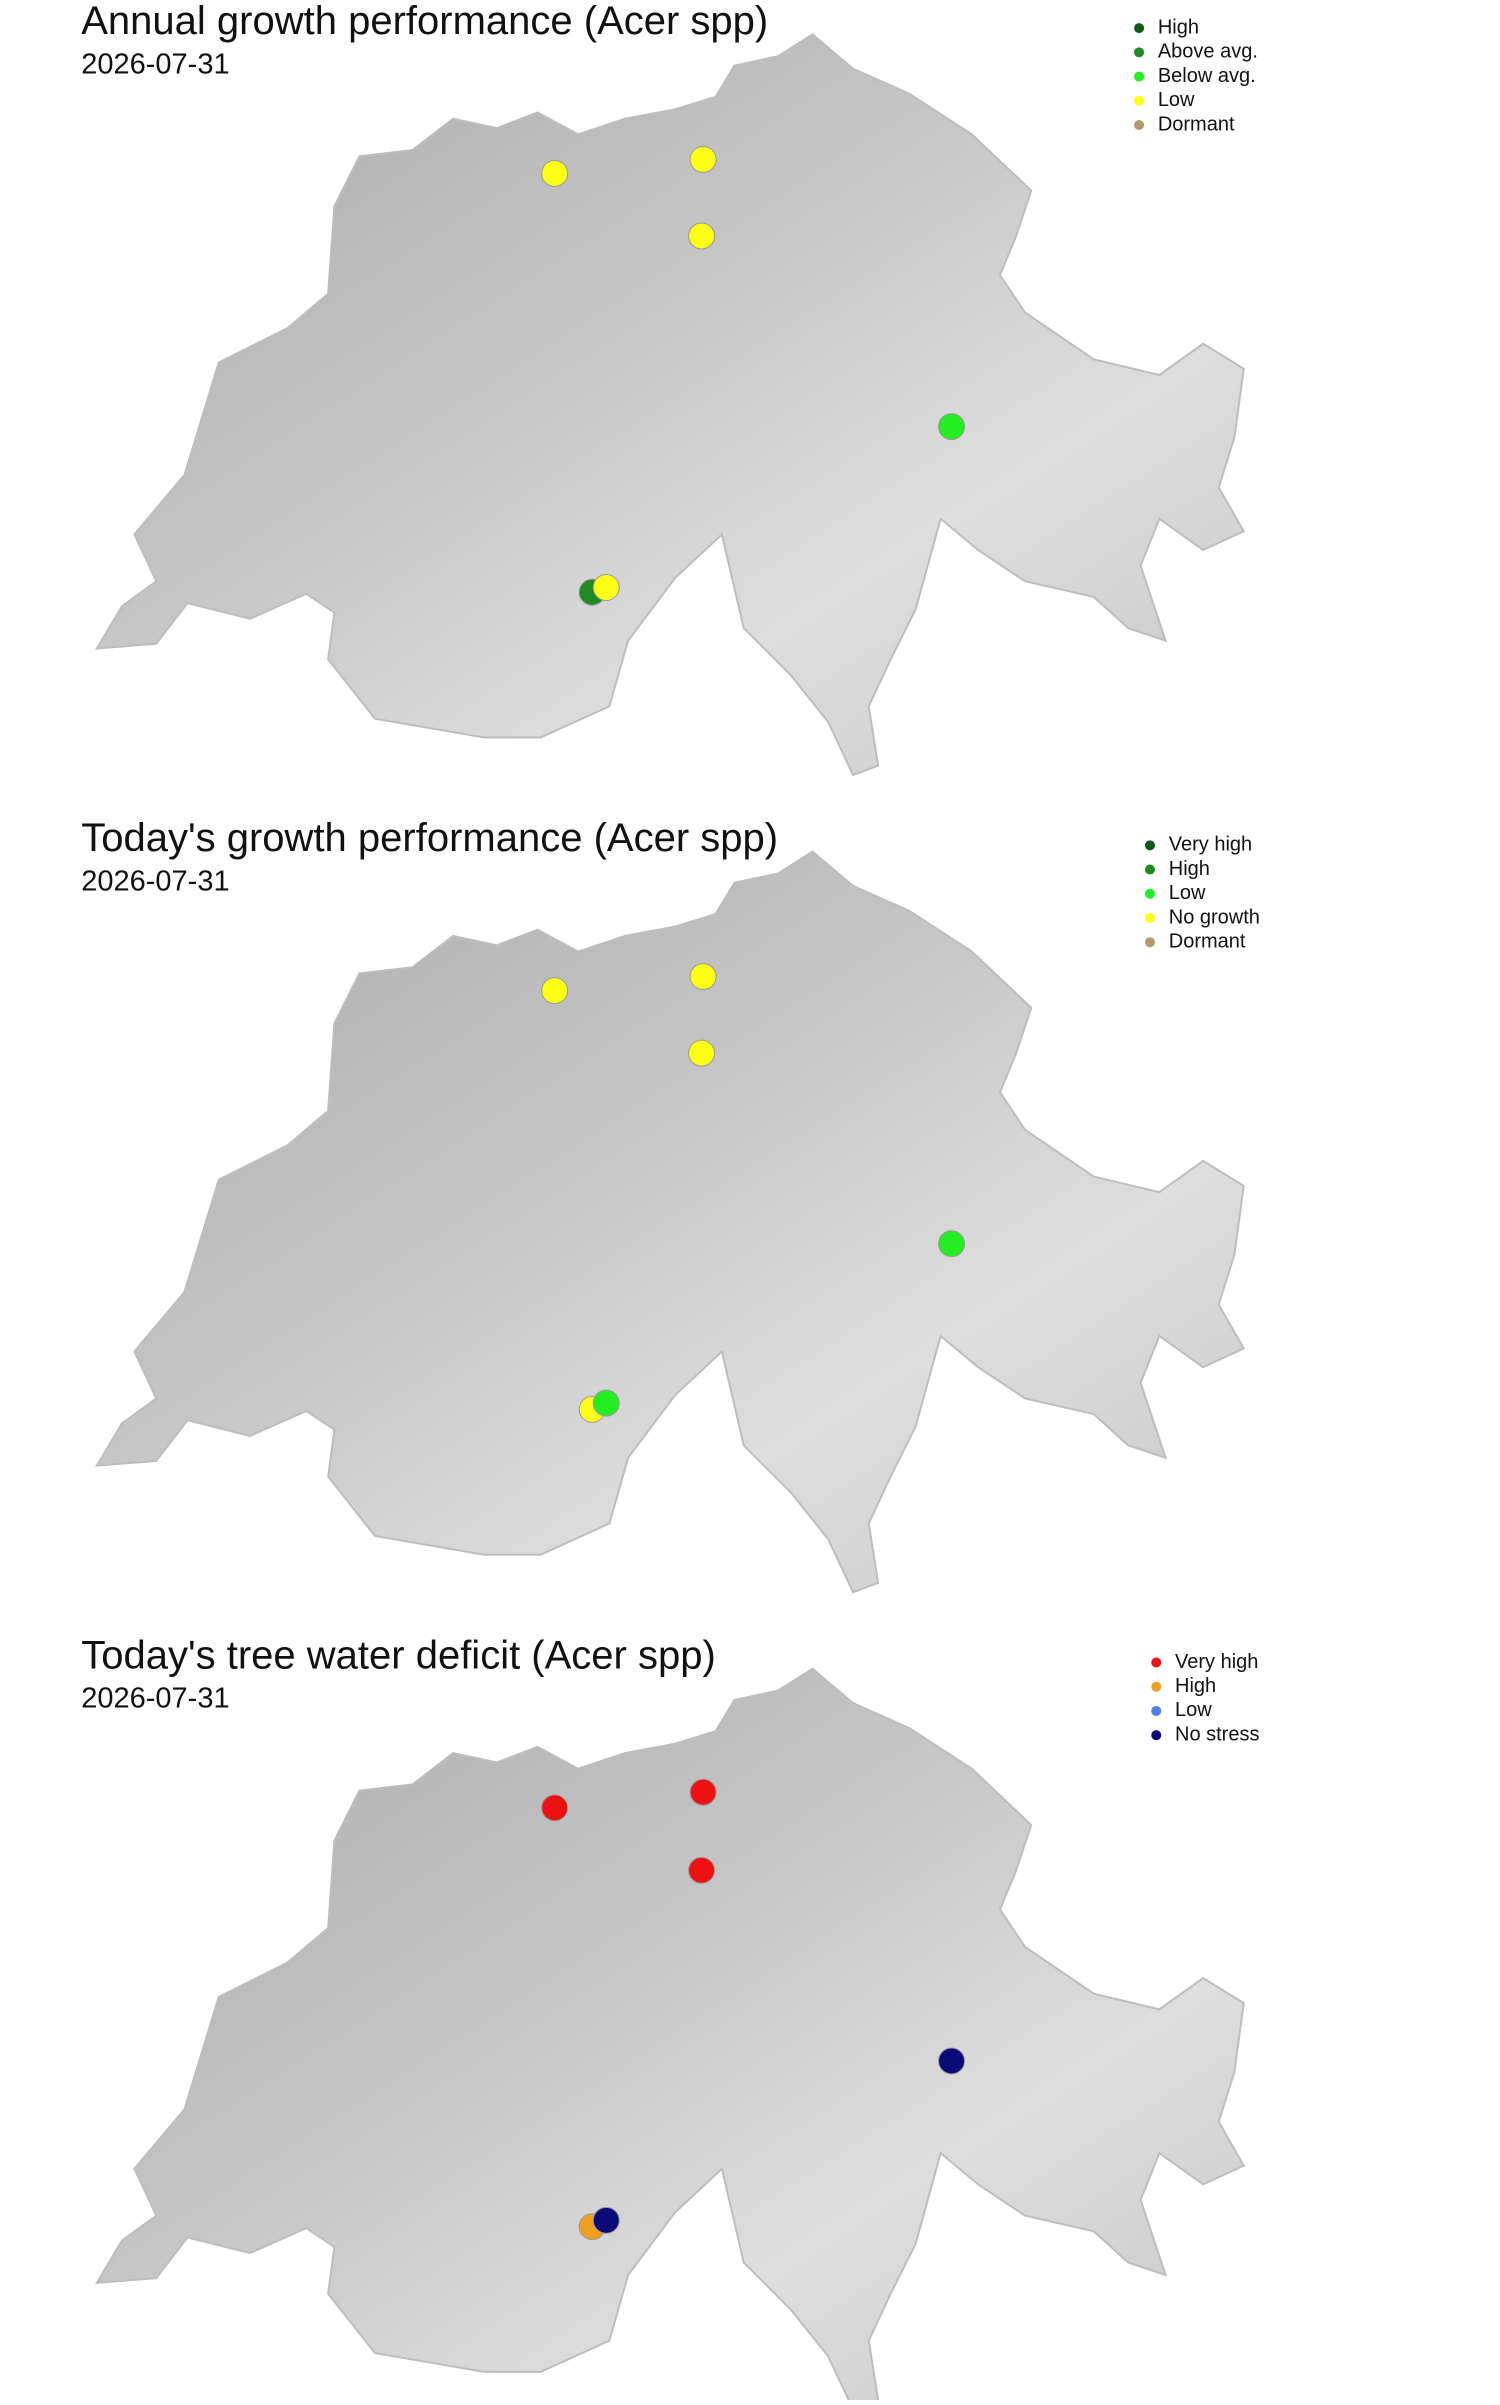  I want to click on legend-label: No growth, so click(1214, 917).